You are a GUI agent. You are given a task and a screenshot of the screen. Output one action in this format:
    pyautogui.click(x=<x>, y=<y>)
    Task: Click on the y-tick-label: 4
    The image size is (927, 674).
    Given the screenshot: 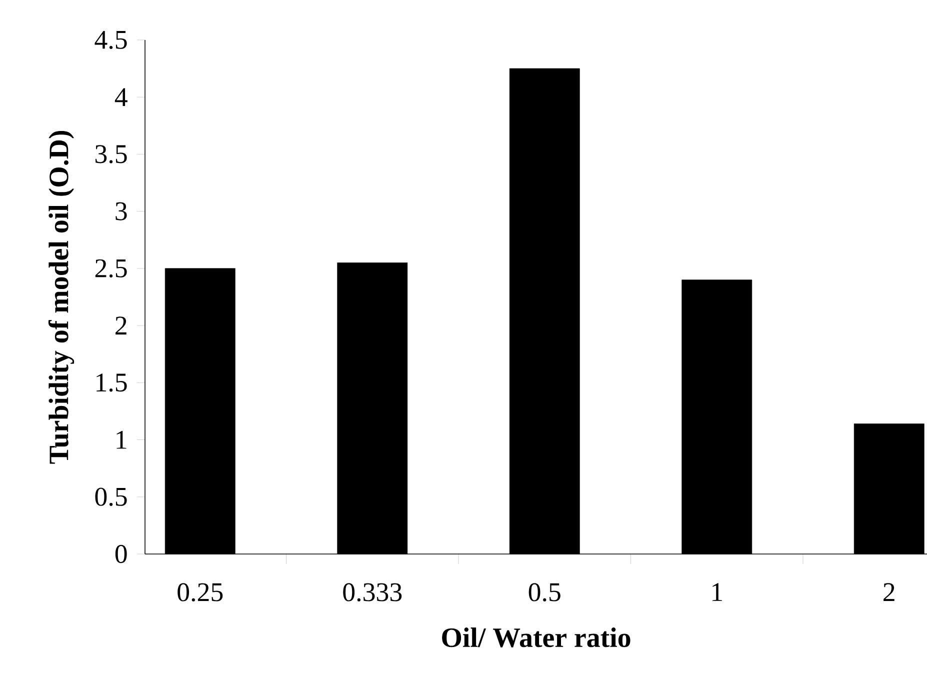 What is the action you would take?
    pyautogui.click(x=121, y=97)
    